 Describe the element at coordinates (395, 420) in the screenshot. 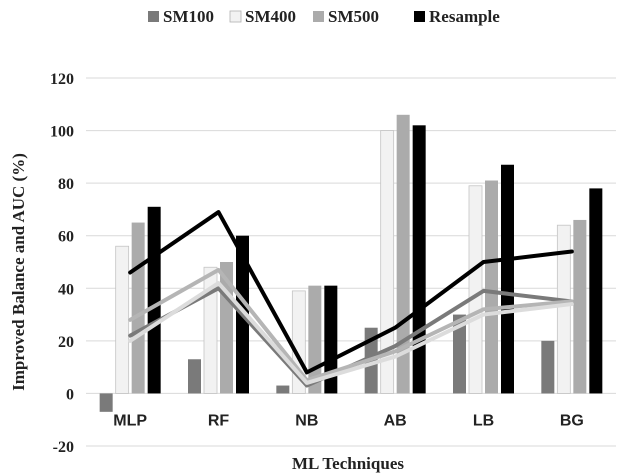

I see `x-tick-label: AB` at that location.